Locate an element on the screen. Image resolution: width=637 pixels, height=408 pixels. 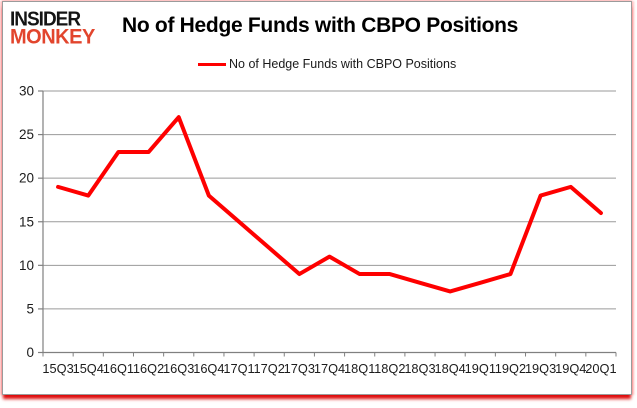
legend: No of Hedge Funds with CBPO Positions is located at coordinates (327, 64).